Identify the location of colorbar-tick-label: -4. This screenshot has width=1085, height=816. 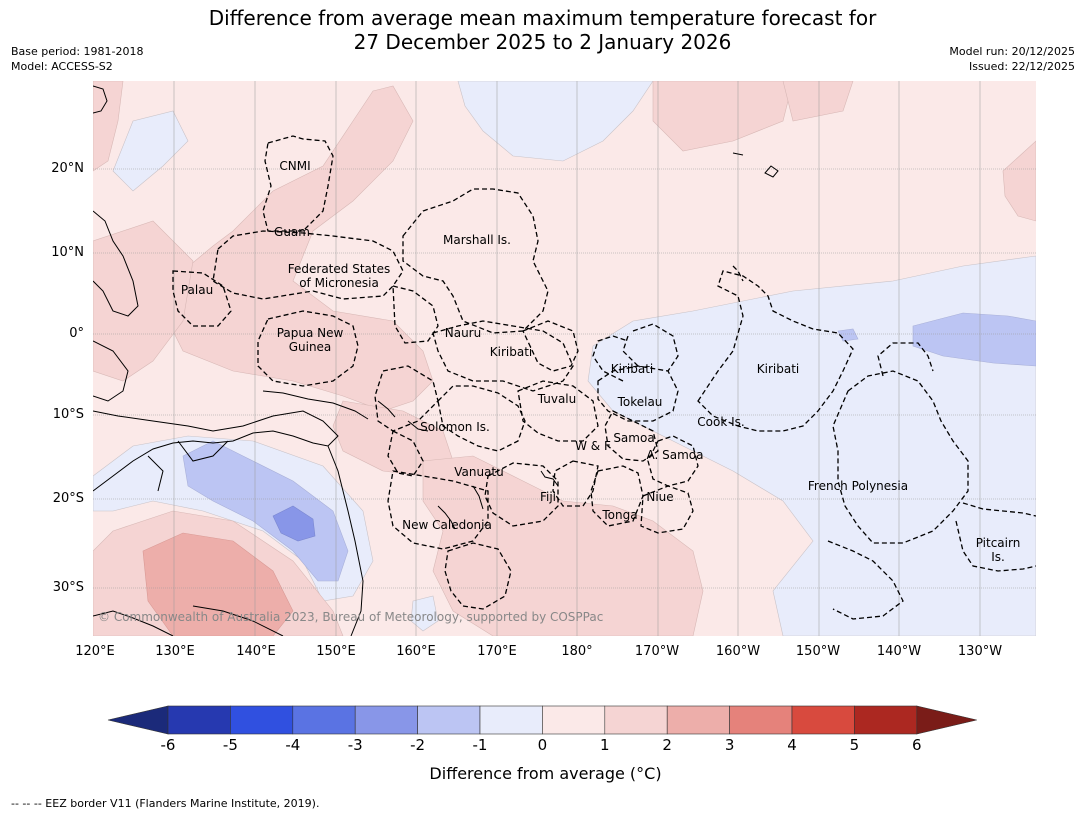
(293, 745).